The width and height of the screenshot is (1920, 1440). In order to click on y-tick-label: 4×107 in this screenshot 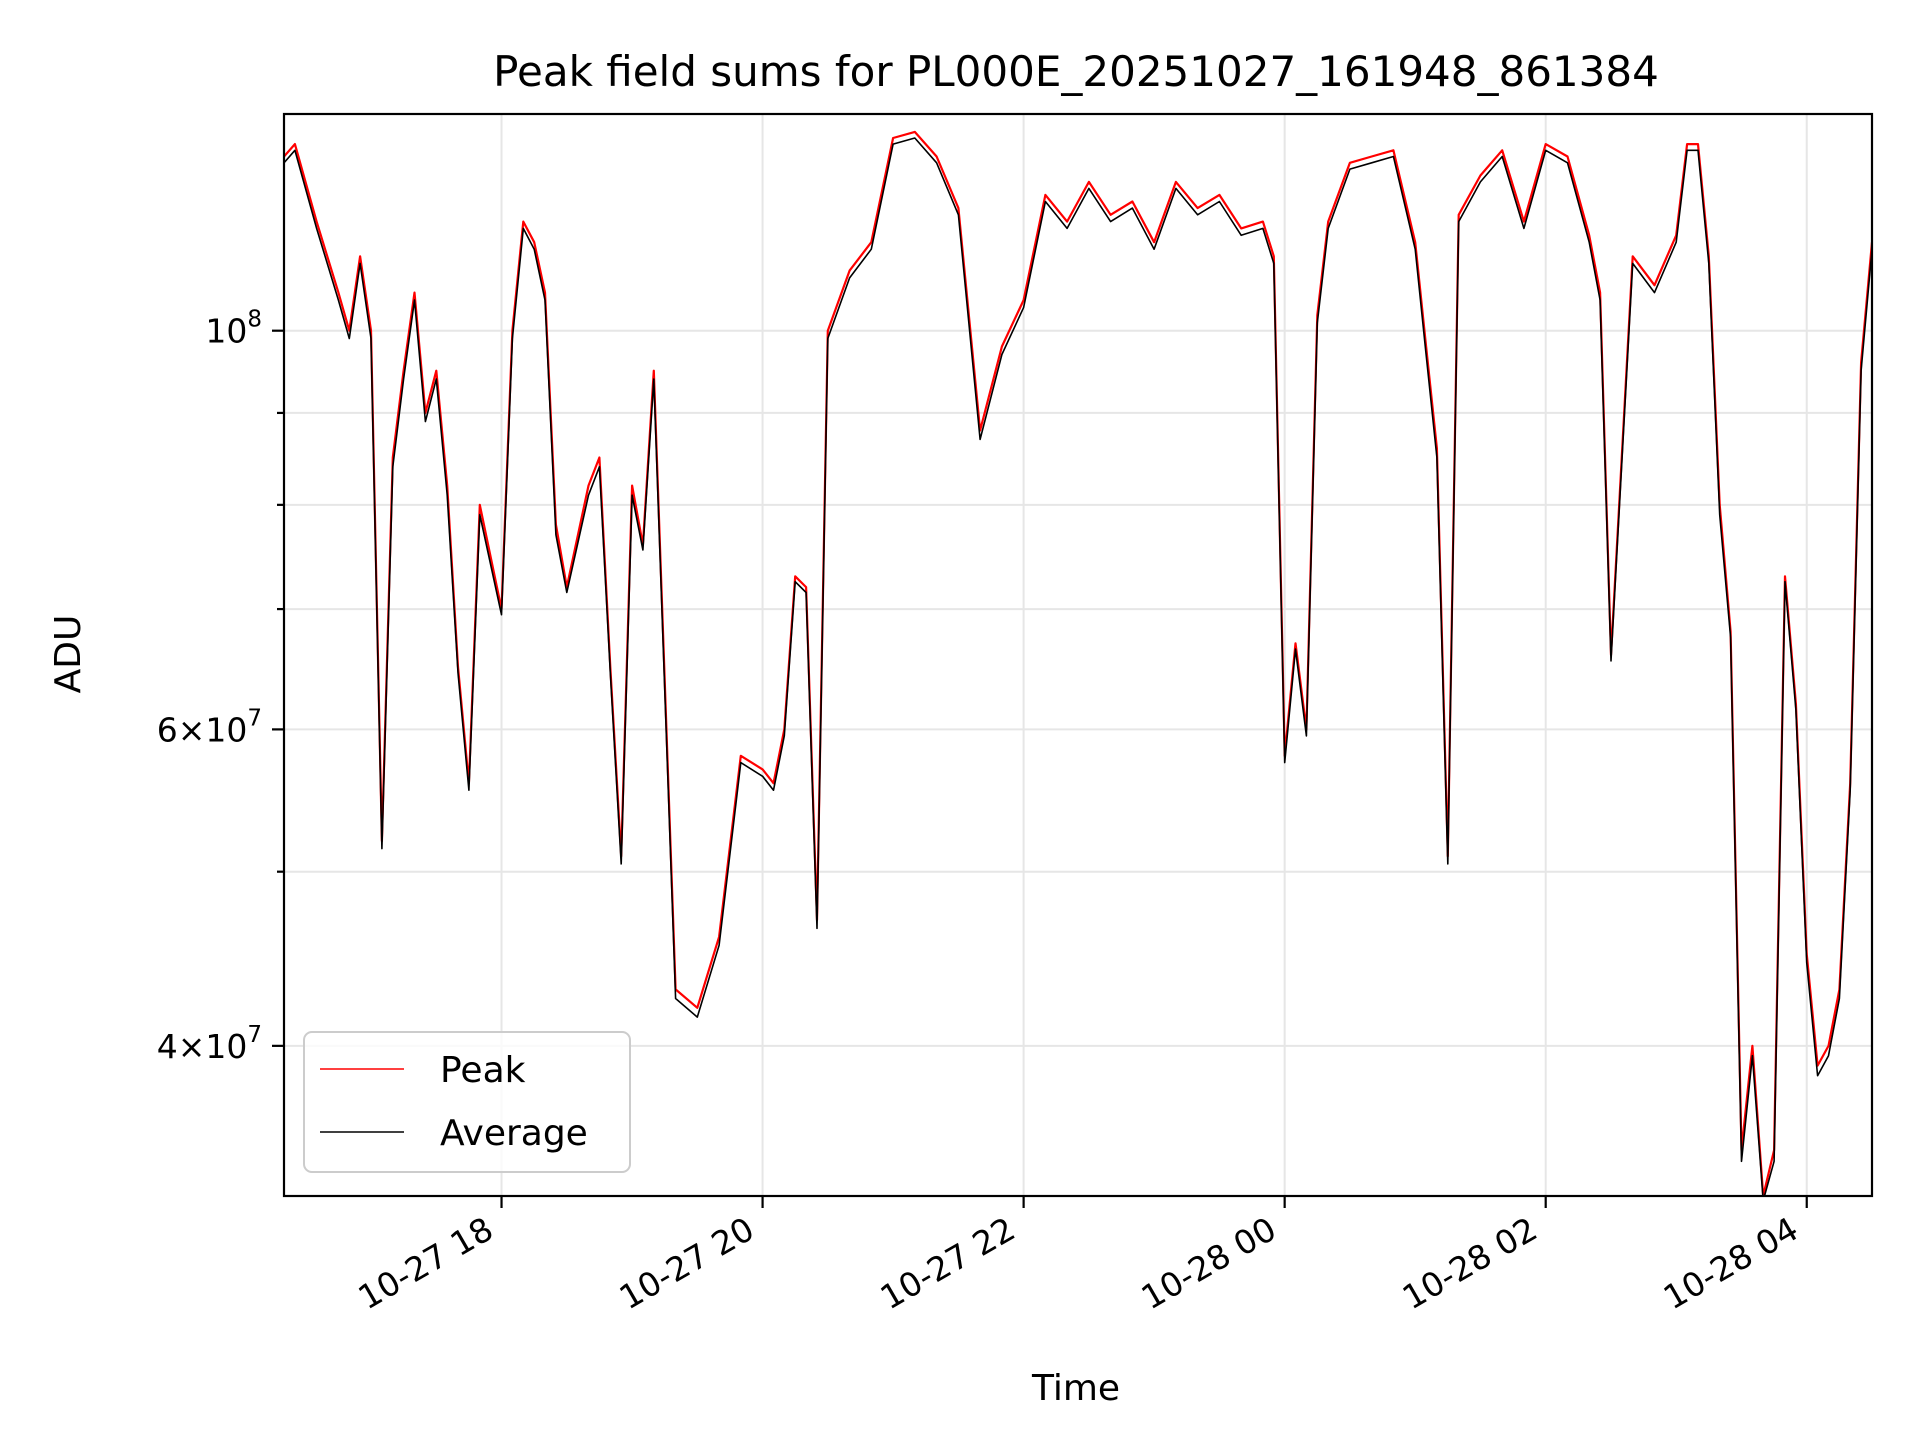, I will do `click(209, 1044)`.